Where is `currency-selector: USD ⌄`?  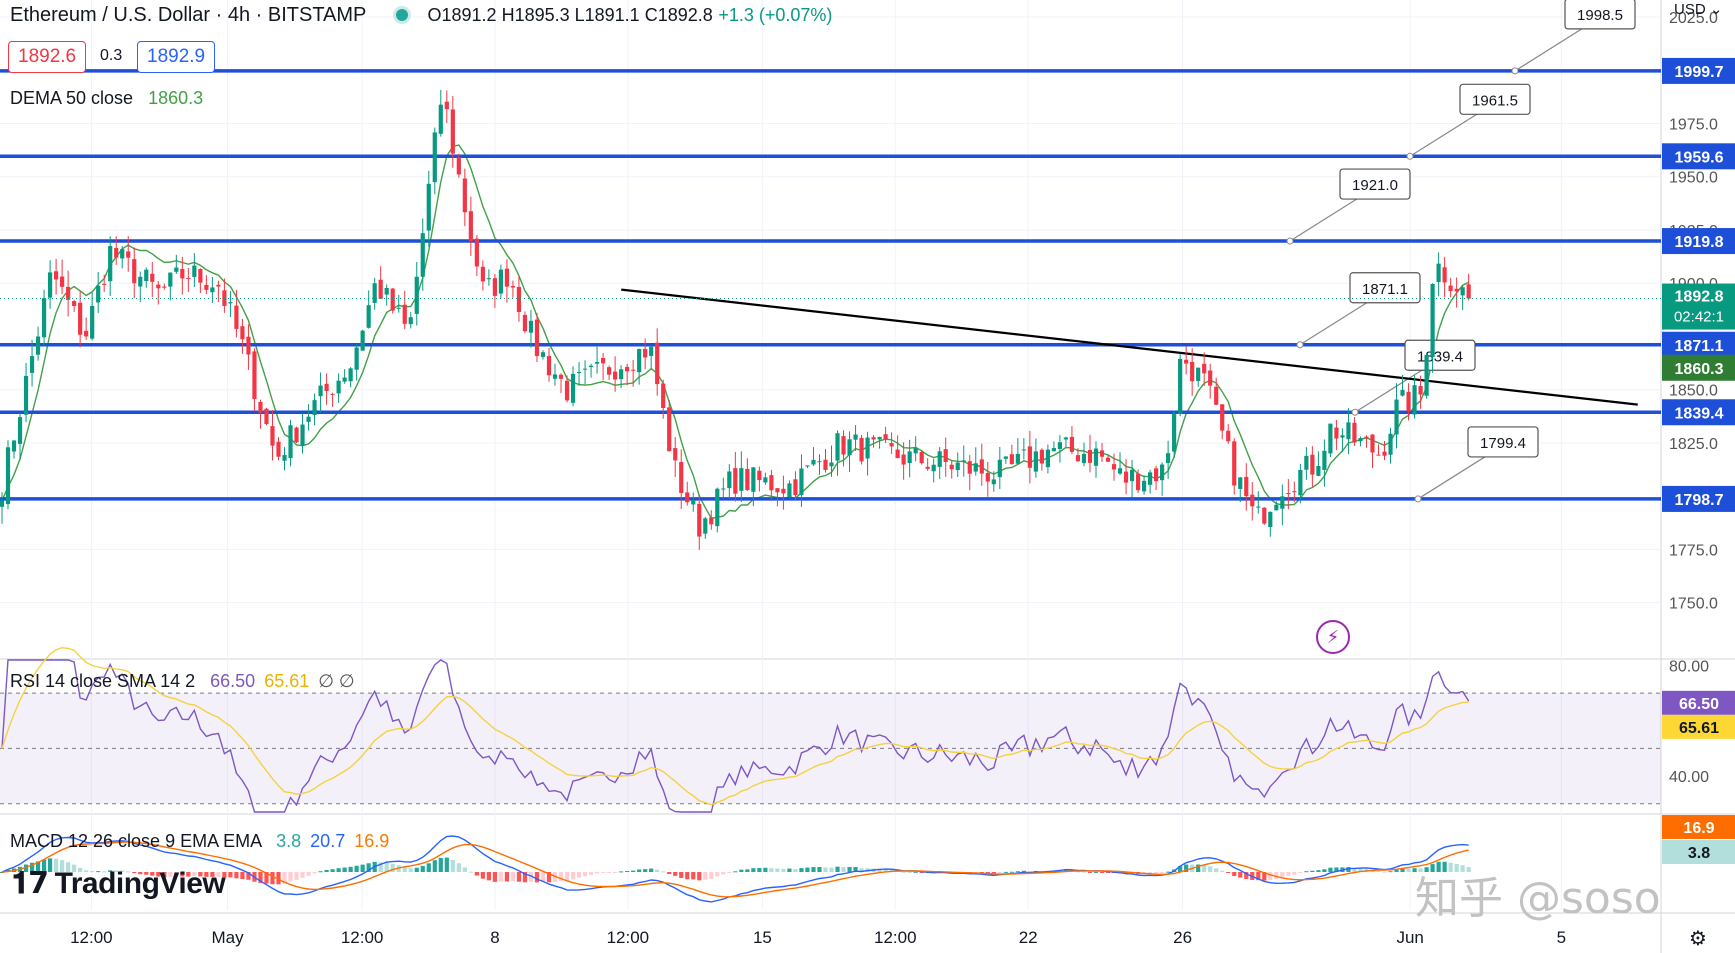 currency-selector: USD ⌄ is located at coordinates (1698, 9).